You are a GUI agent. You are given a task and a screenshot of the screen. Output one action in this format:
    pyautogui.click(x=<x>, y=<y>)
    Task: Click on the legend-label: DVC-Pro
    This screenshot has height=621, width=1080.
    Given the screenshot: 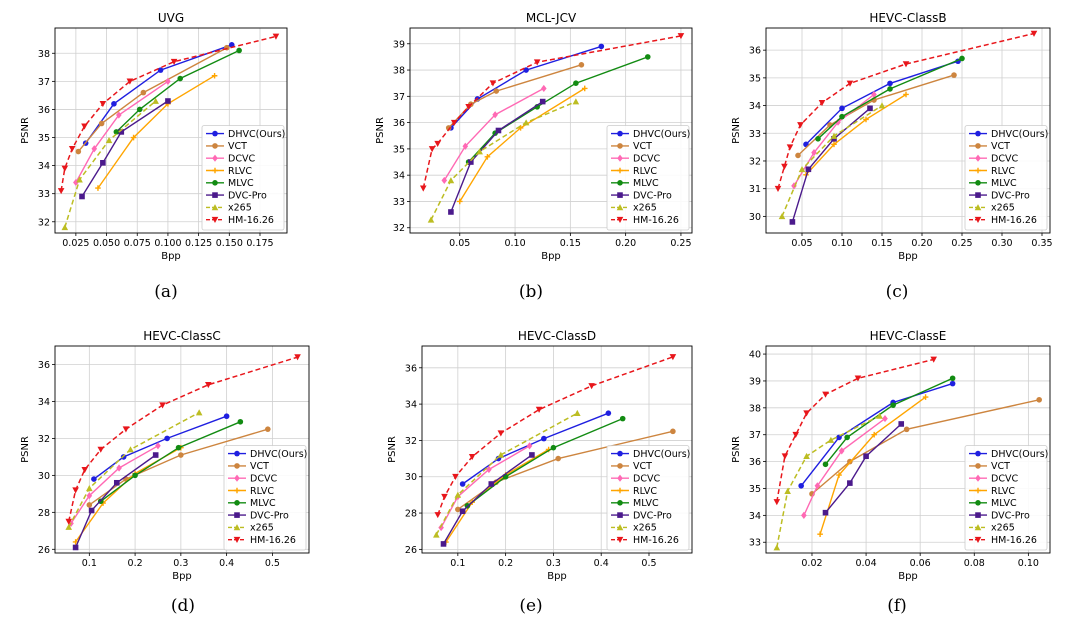 What is the action you would take?
    pyautogui.click(x=1010, y=515)
    